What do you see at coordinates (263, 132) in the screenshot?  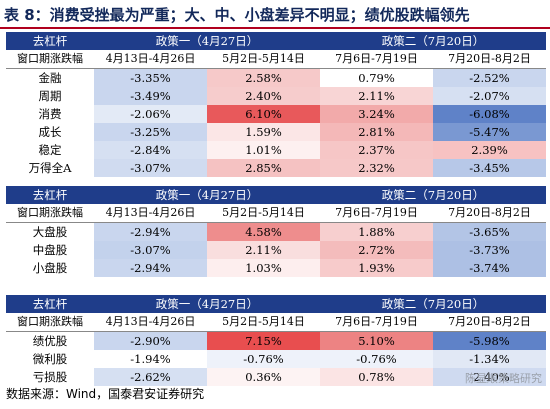 I see `value-cell: 1.59%` at bounding box center [263, 132].